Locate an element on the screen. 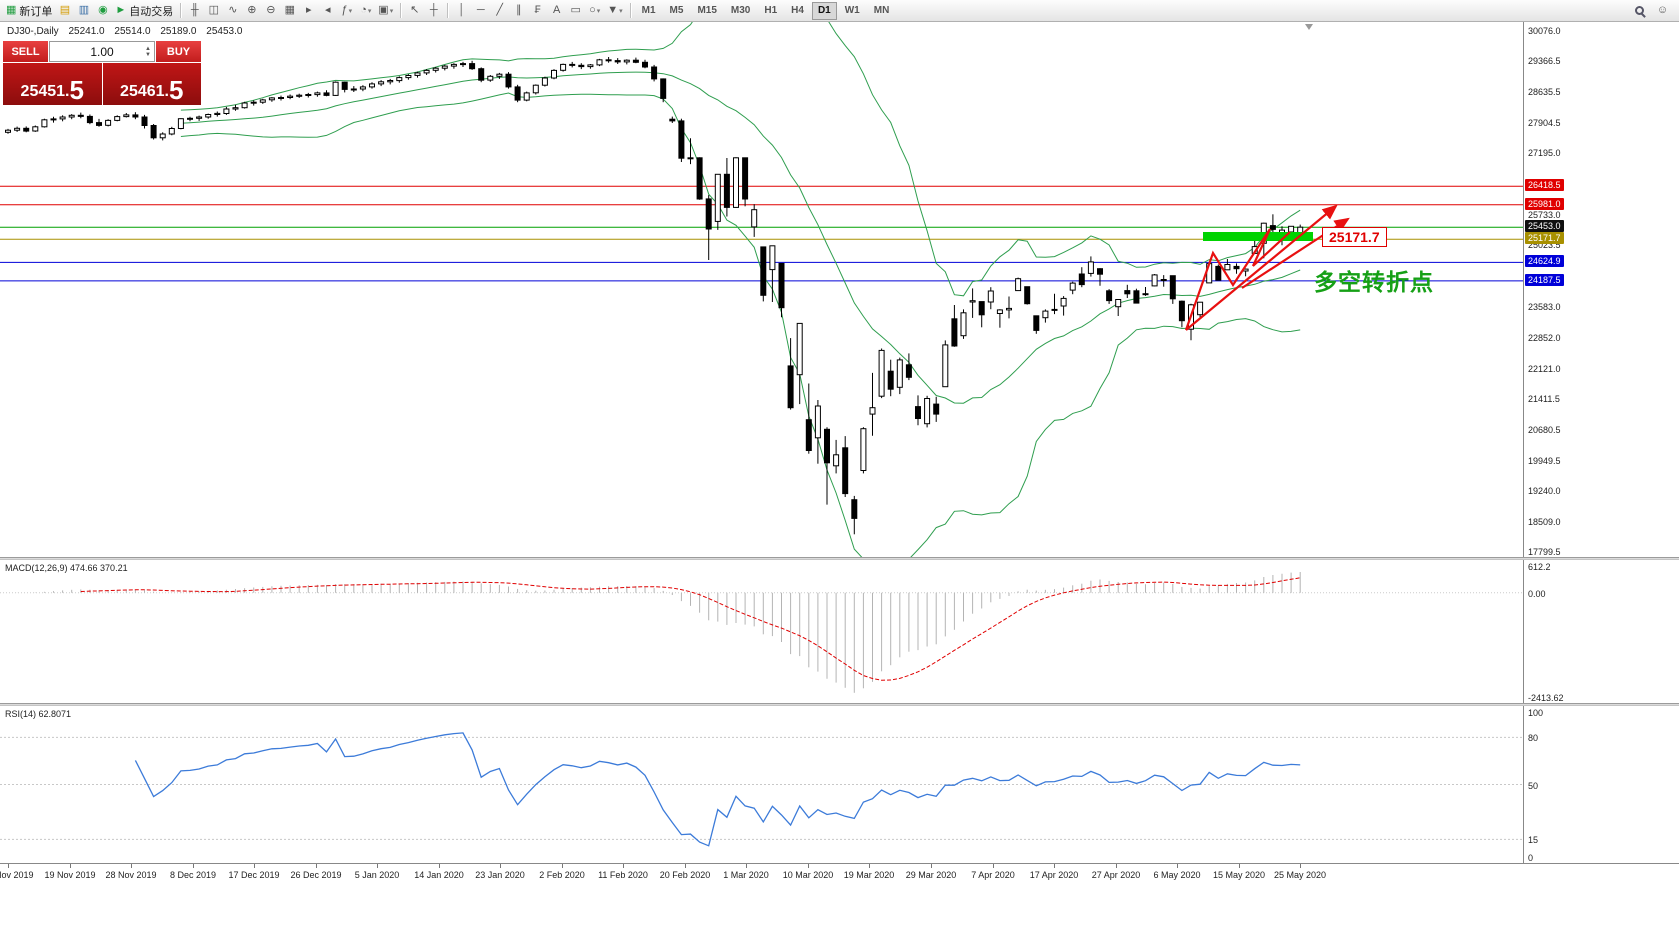 The image size is (1679, 943). buy-button: BUY is located at coordinates (178, 51).